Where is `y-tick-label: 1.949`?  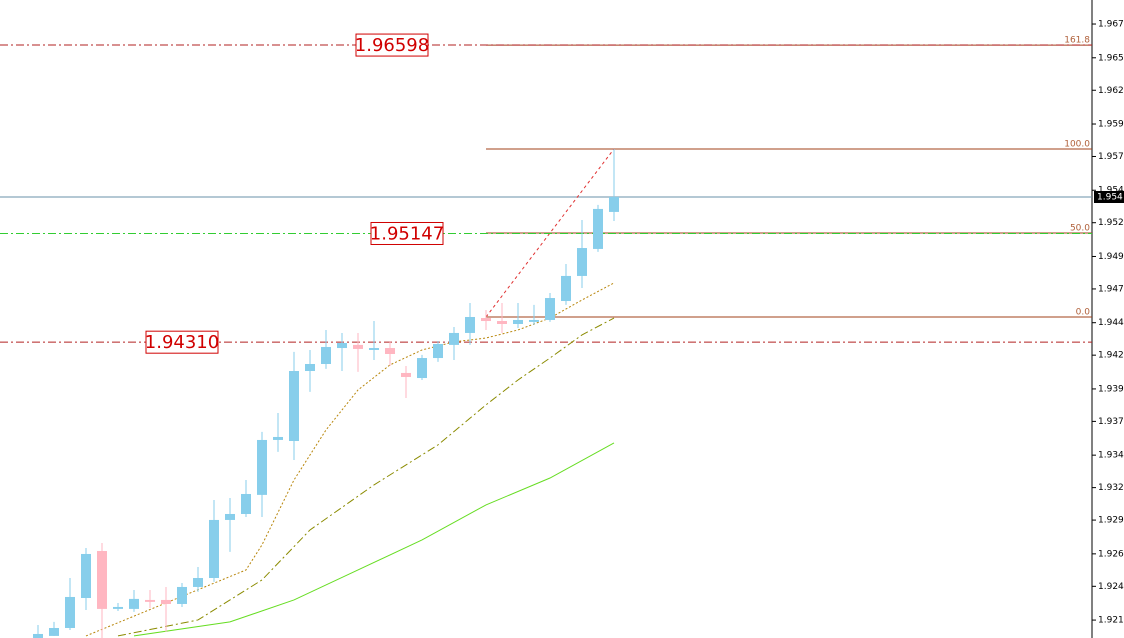 y-tick-label: 1.949 is located at coordinates (1111, 257).